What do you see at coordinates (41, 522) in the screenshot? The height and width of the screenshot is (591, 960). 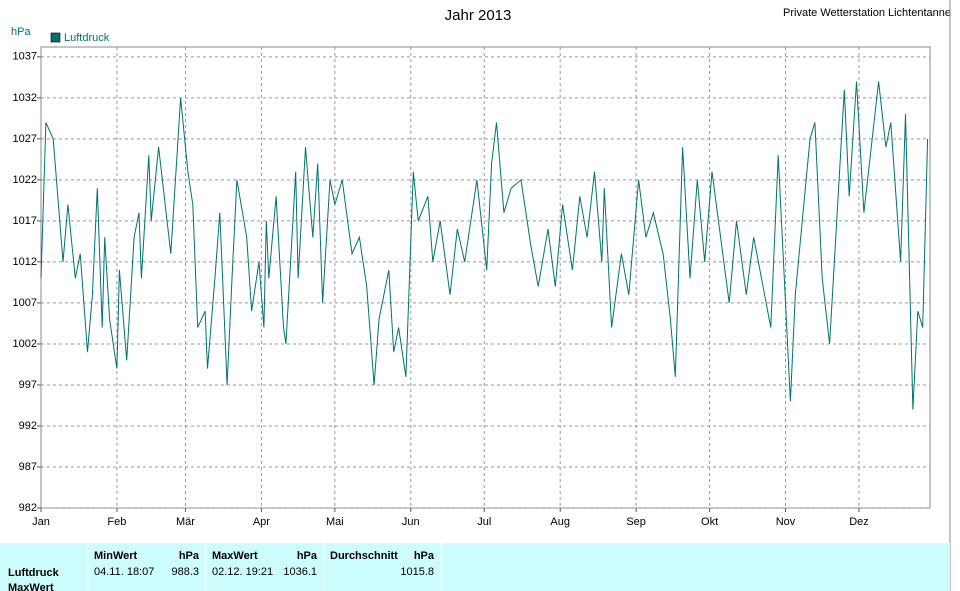 I see `x-tick-label: Jan` at bounding box center [41, 522].